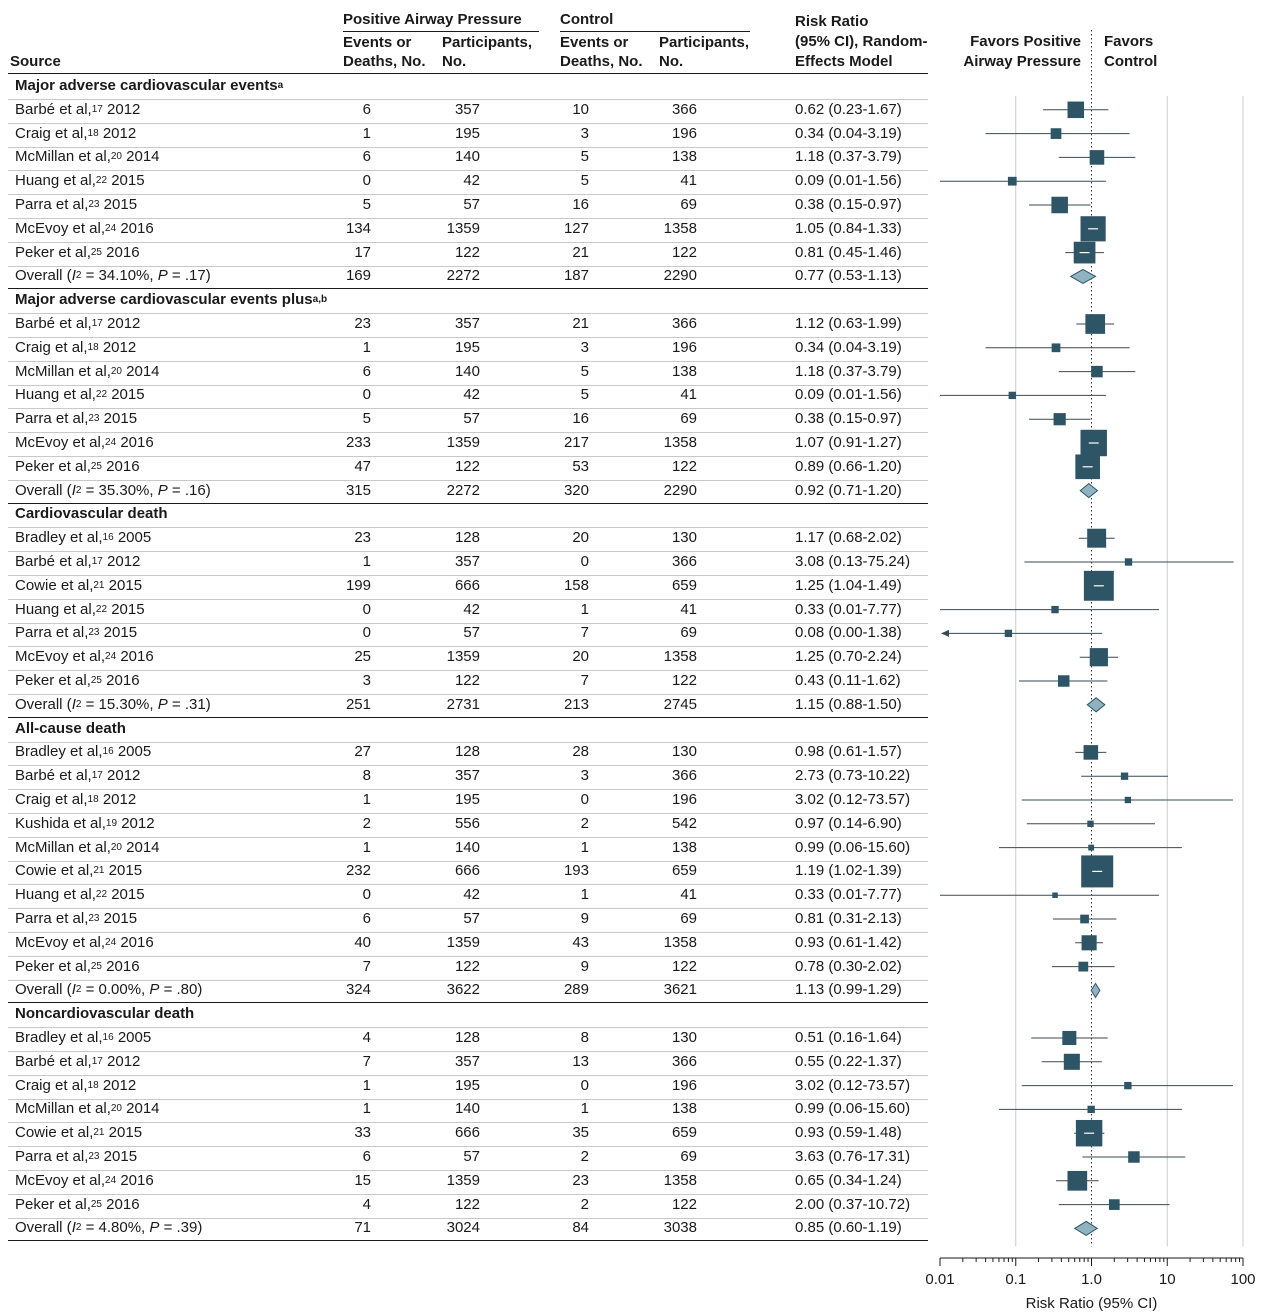  I want to click on control-participants: 130, so click(684, 752).